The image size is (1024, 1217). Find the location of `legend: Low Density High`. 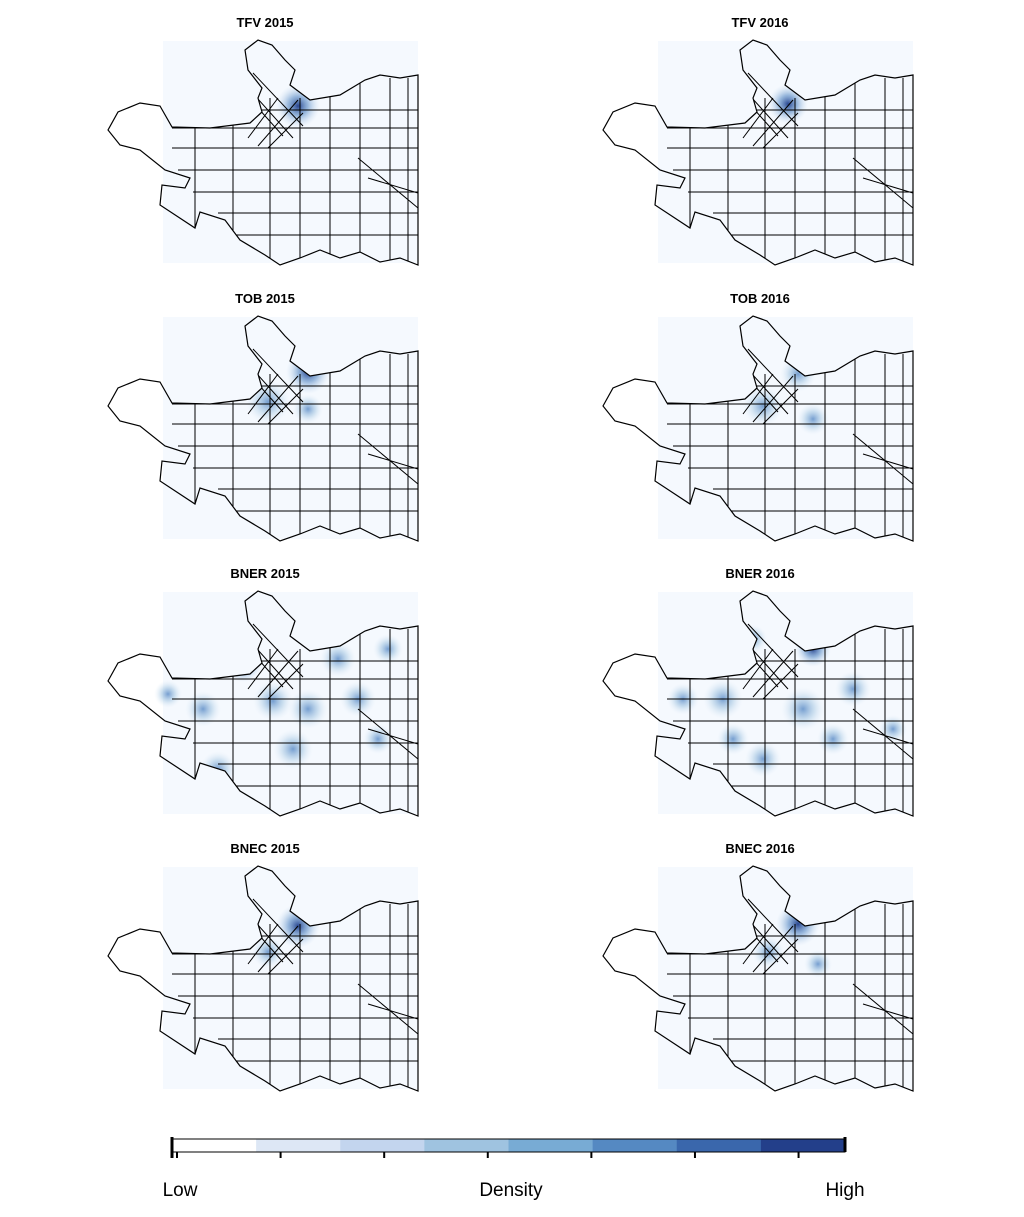

legend: Low Density High is located at coordinates (514, 1169).